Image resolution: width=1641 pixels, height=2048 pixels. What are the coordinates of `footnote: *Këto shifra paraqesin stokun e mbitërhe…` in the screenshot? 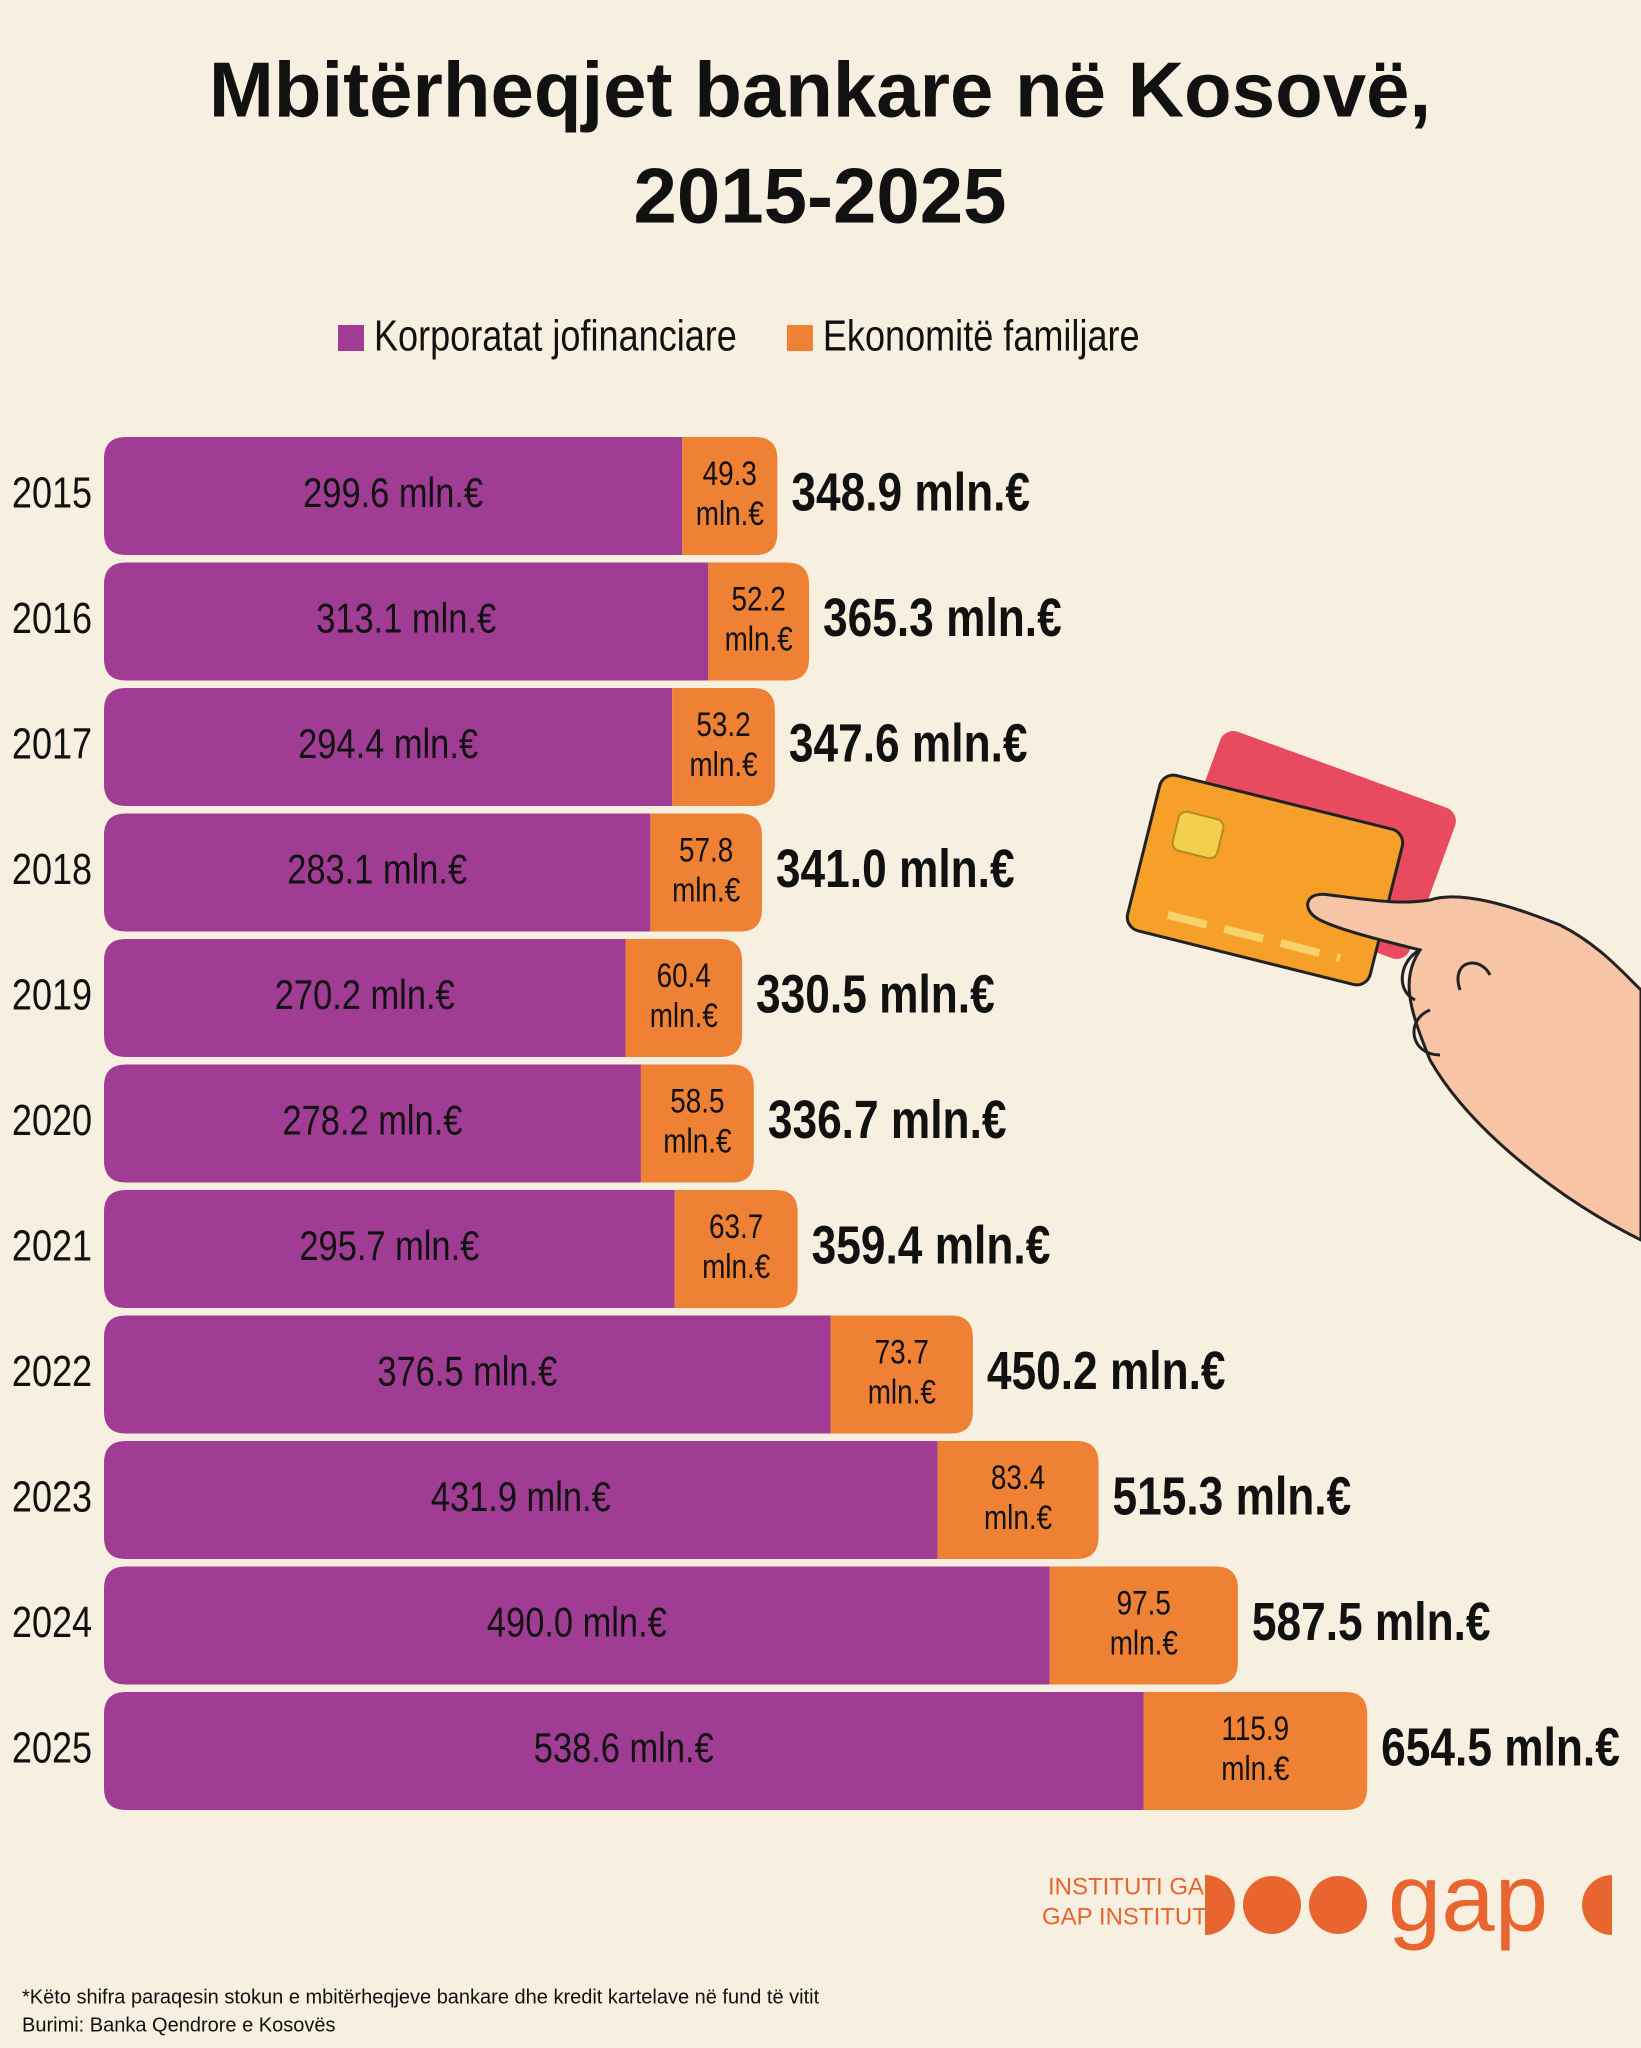 It's located at (421, 1997).